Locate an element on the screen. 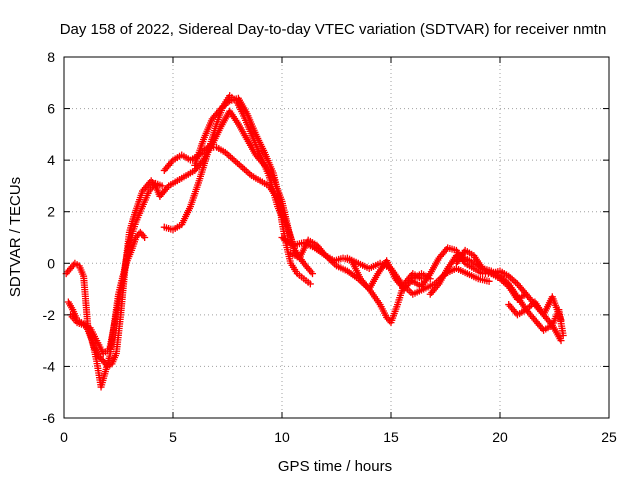  x-tick-label: 20 is located at coordinates (500, 437).